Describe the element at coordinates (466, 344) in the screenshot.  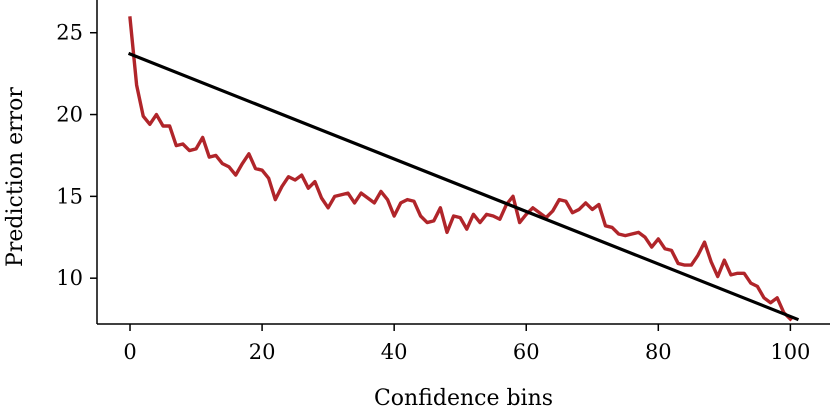
I see `x-axis-ticks: 0 20 40 60 80 100` at that location.